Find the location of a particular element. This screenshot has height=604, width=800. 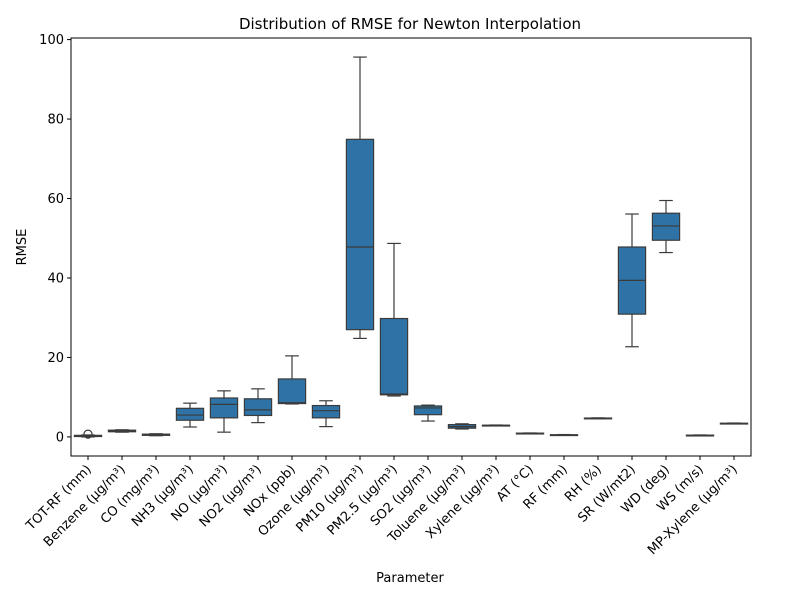

x-axis-label: Parameter is located at coordinates (410, 578).